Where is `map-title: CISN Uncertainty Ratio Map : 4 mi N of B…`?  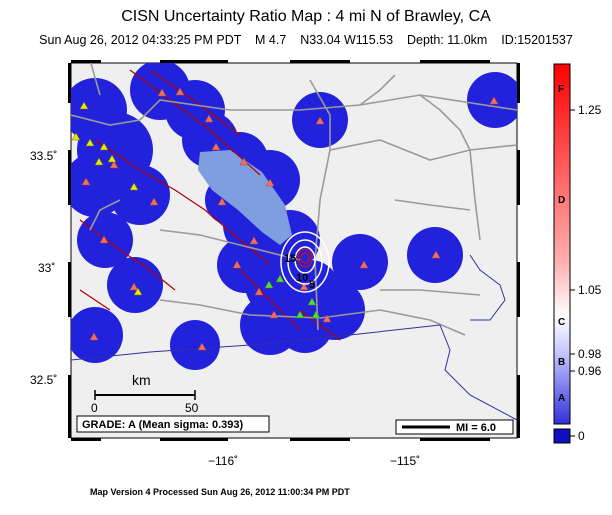 map-title: CISN Uncertainty Ratio Map : 4 mi N of B… is located at coordinates (306, 16).